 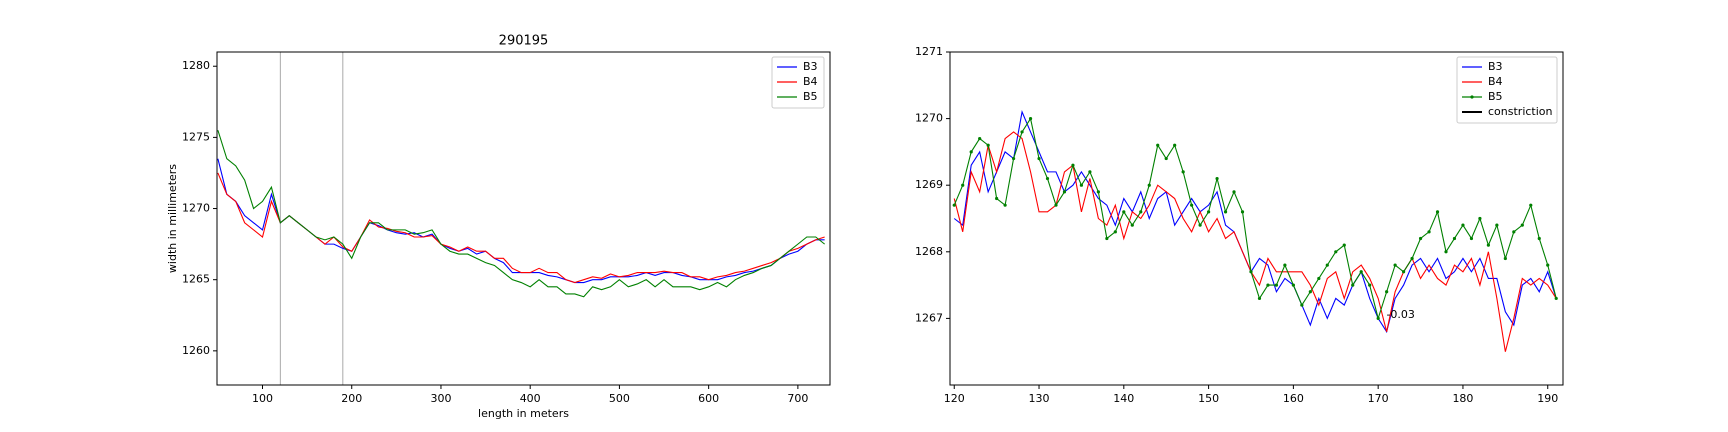 What do you see at coordinates (929, 317) in the screenshot?
I see `y-tick-label: 1267` at bounding box center [929, 317].